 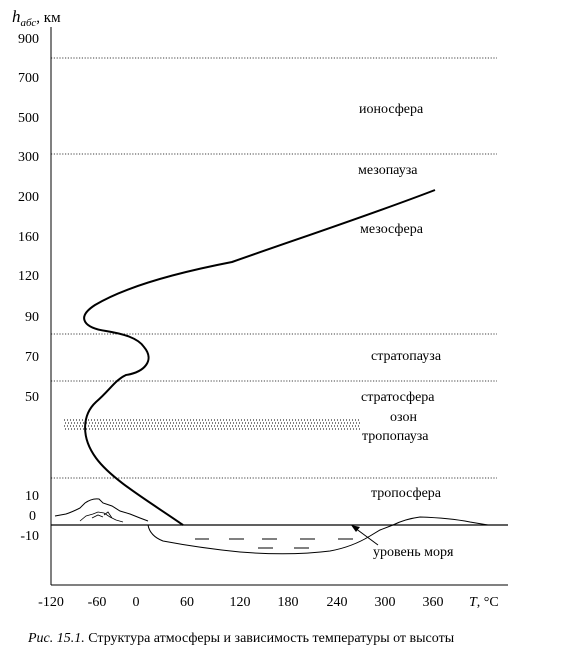 I want to click on label-mesopause: мезопауза, so click(x=388, y=170).